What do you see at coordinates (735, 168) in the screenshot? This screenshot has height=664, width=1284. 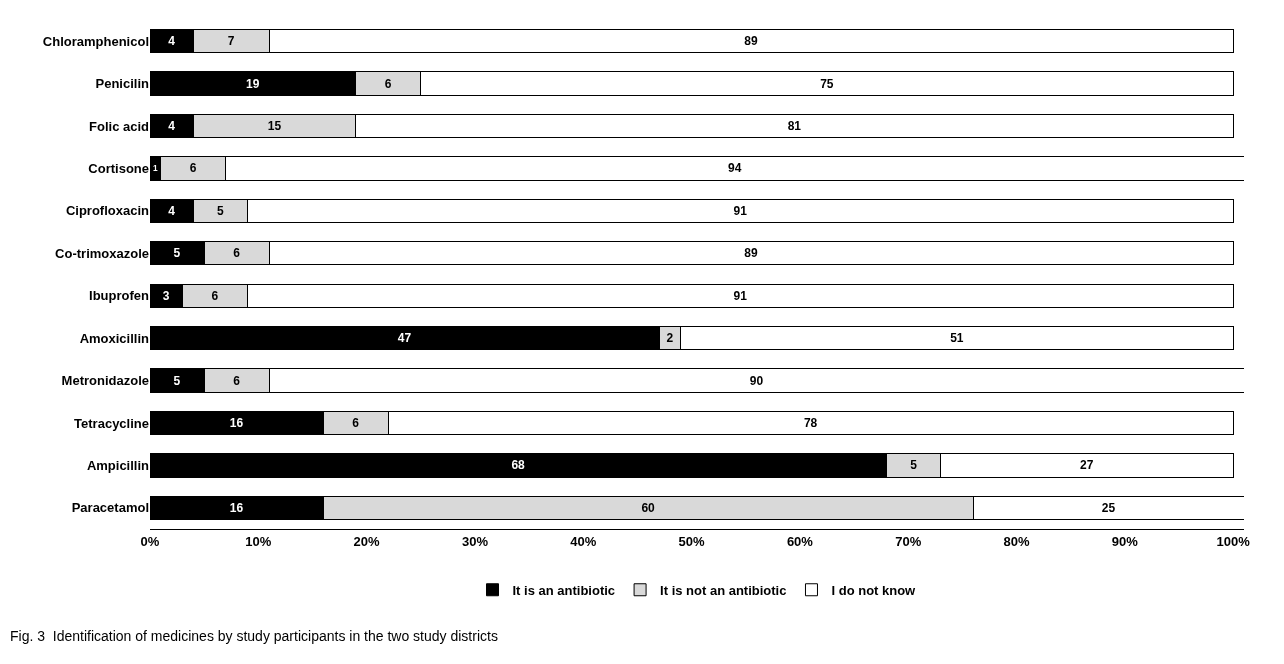 I see `data-label: 94` at bounding box center [735, 168].